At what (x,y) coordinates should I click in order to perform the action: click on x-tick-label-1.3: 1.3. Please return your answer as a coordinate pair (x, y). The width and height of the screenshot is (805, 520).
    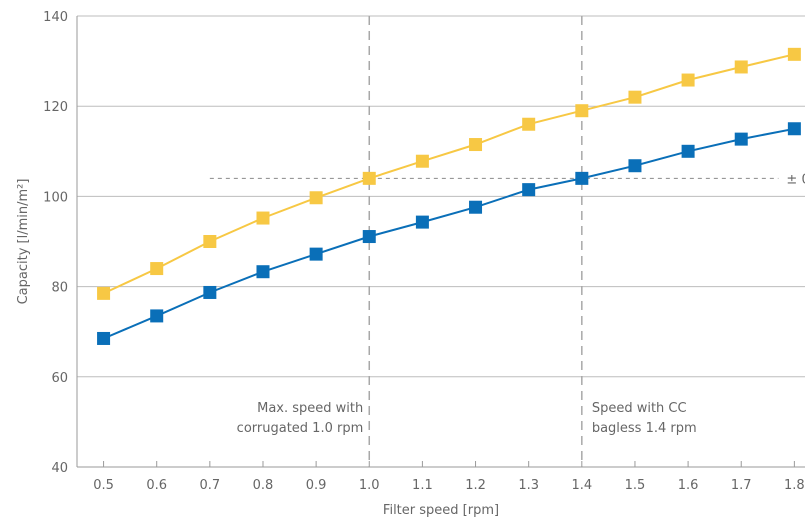
    Looking at the image, I should click on (528, 485).